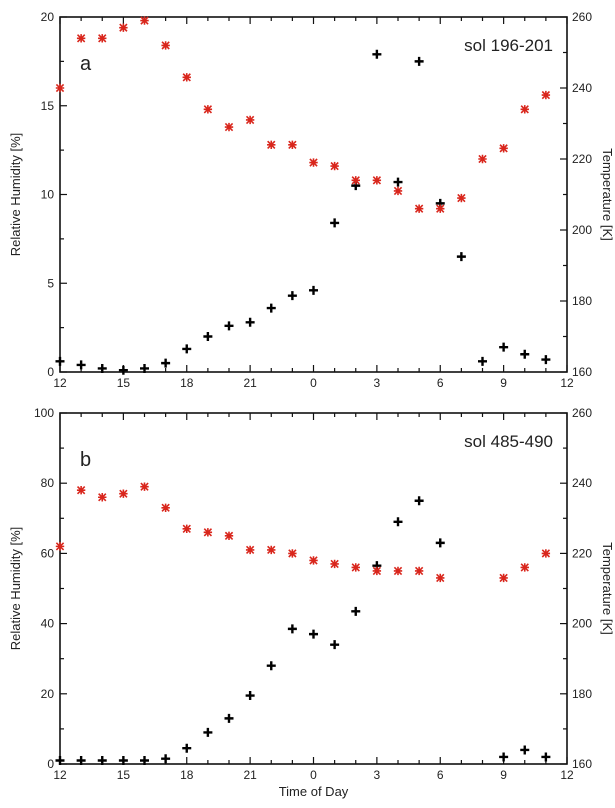 Image resolution: width=615 pixels, height=808 pixels. Describe the element at coordinates (508, 45) in the screenshot. I see `sol-range-annotation: sol 196-201` at that location.